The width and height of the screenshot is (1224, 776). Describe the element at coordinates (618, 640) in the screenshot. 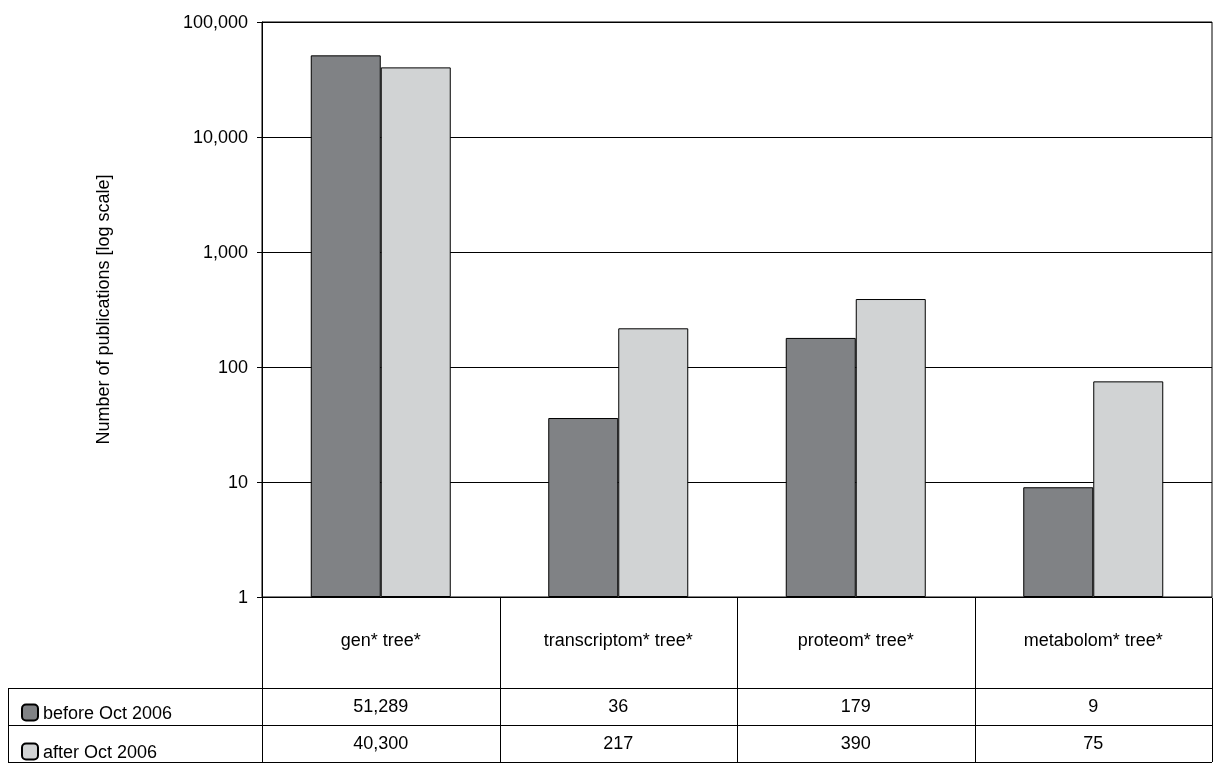

I see `x-tick-label: transcriptom* tree*` at that location.